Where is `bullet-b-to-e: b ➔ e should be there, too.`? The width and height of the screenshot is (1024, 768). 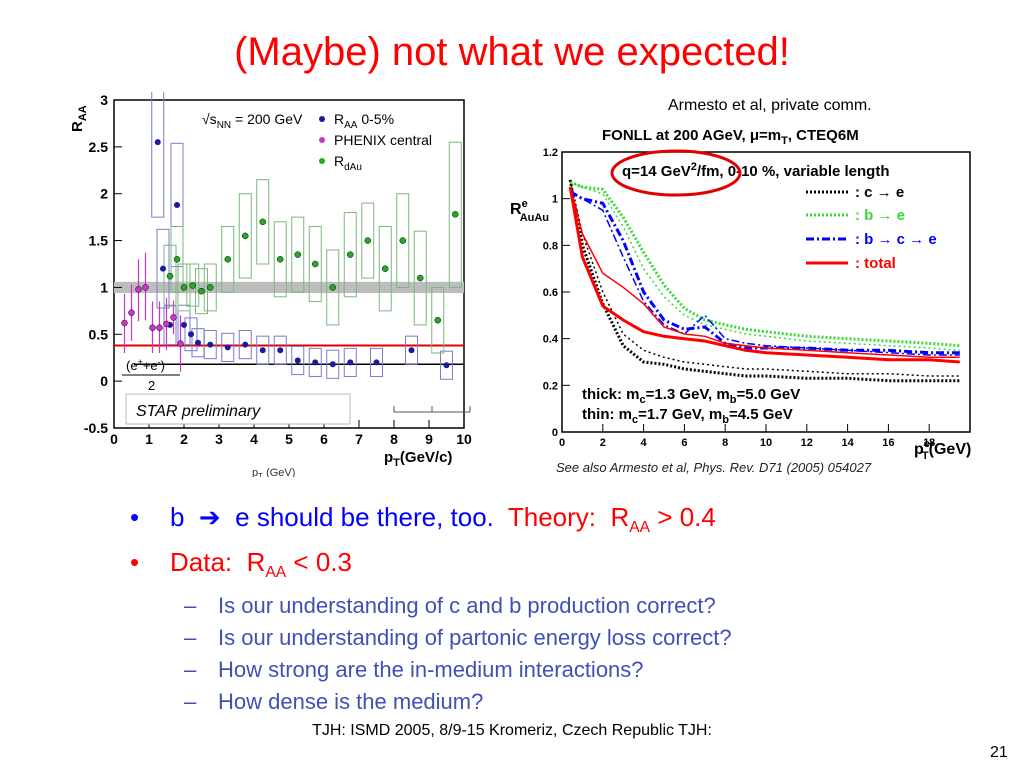 bullet-b-to-e: b ➔ e should be there, too. is located at coordinates (332, 517).